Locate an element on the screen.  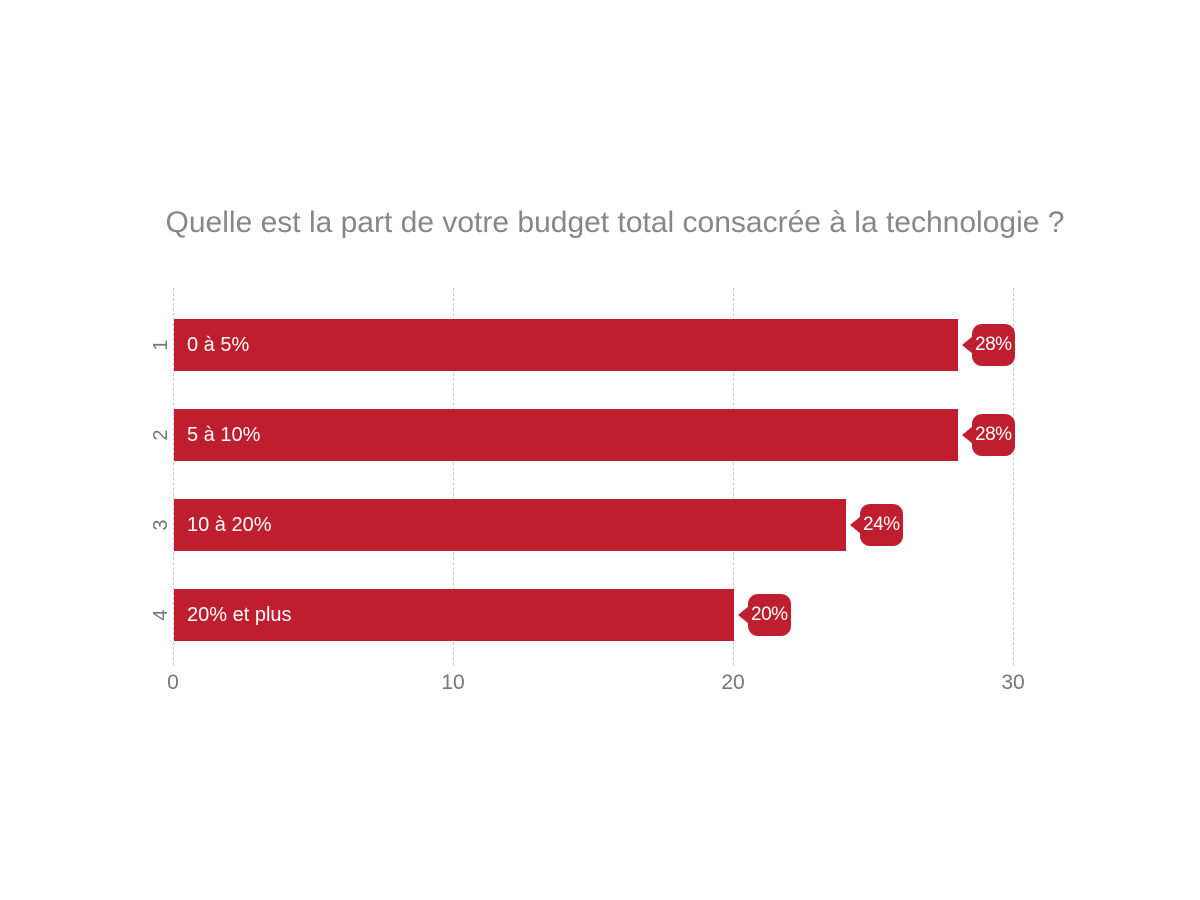
y-axis-category-label: 4 is located at coordinates (160, 615).